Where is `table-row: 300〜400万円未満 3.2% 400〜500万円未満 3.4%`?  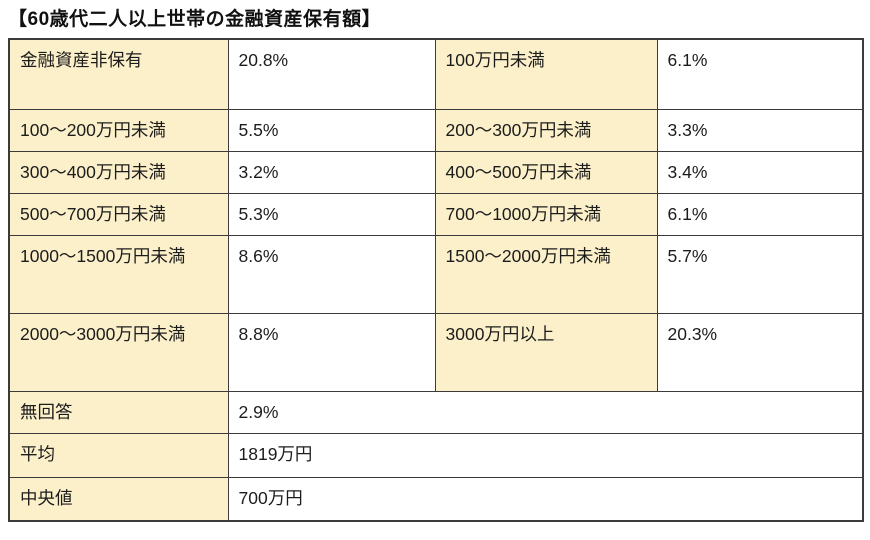 table-row: 300〜400万円未満 3.2% 400〜500万円未満 3.4% is located at coordinates (436, 172).